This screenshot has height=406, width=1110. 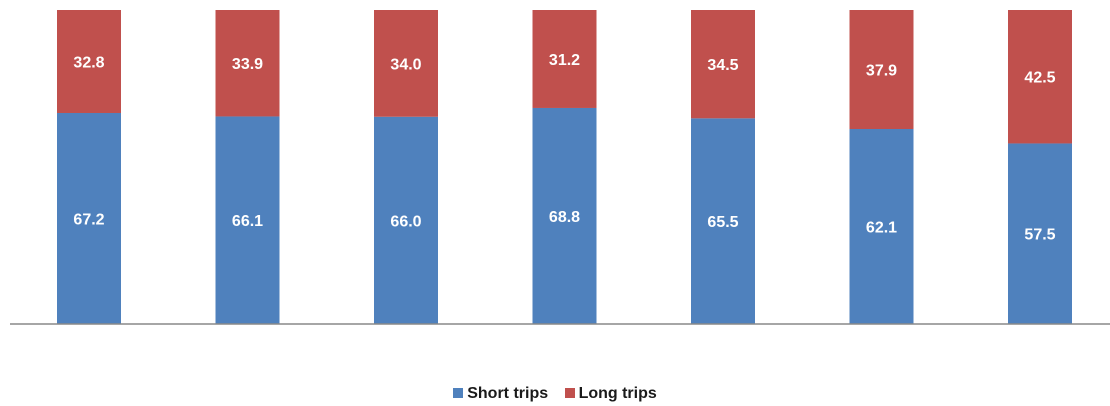 What do you see at coordinates (508, 393) in the screenshot?
I see `legend-label-short-trips: Short trips` at bounding box center [508, 393].